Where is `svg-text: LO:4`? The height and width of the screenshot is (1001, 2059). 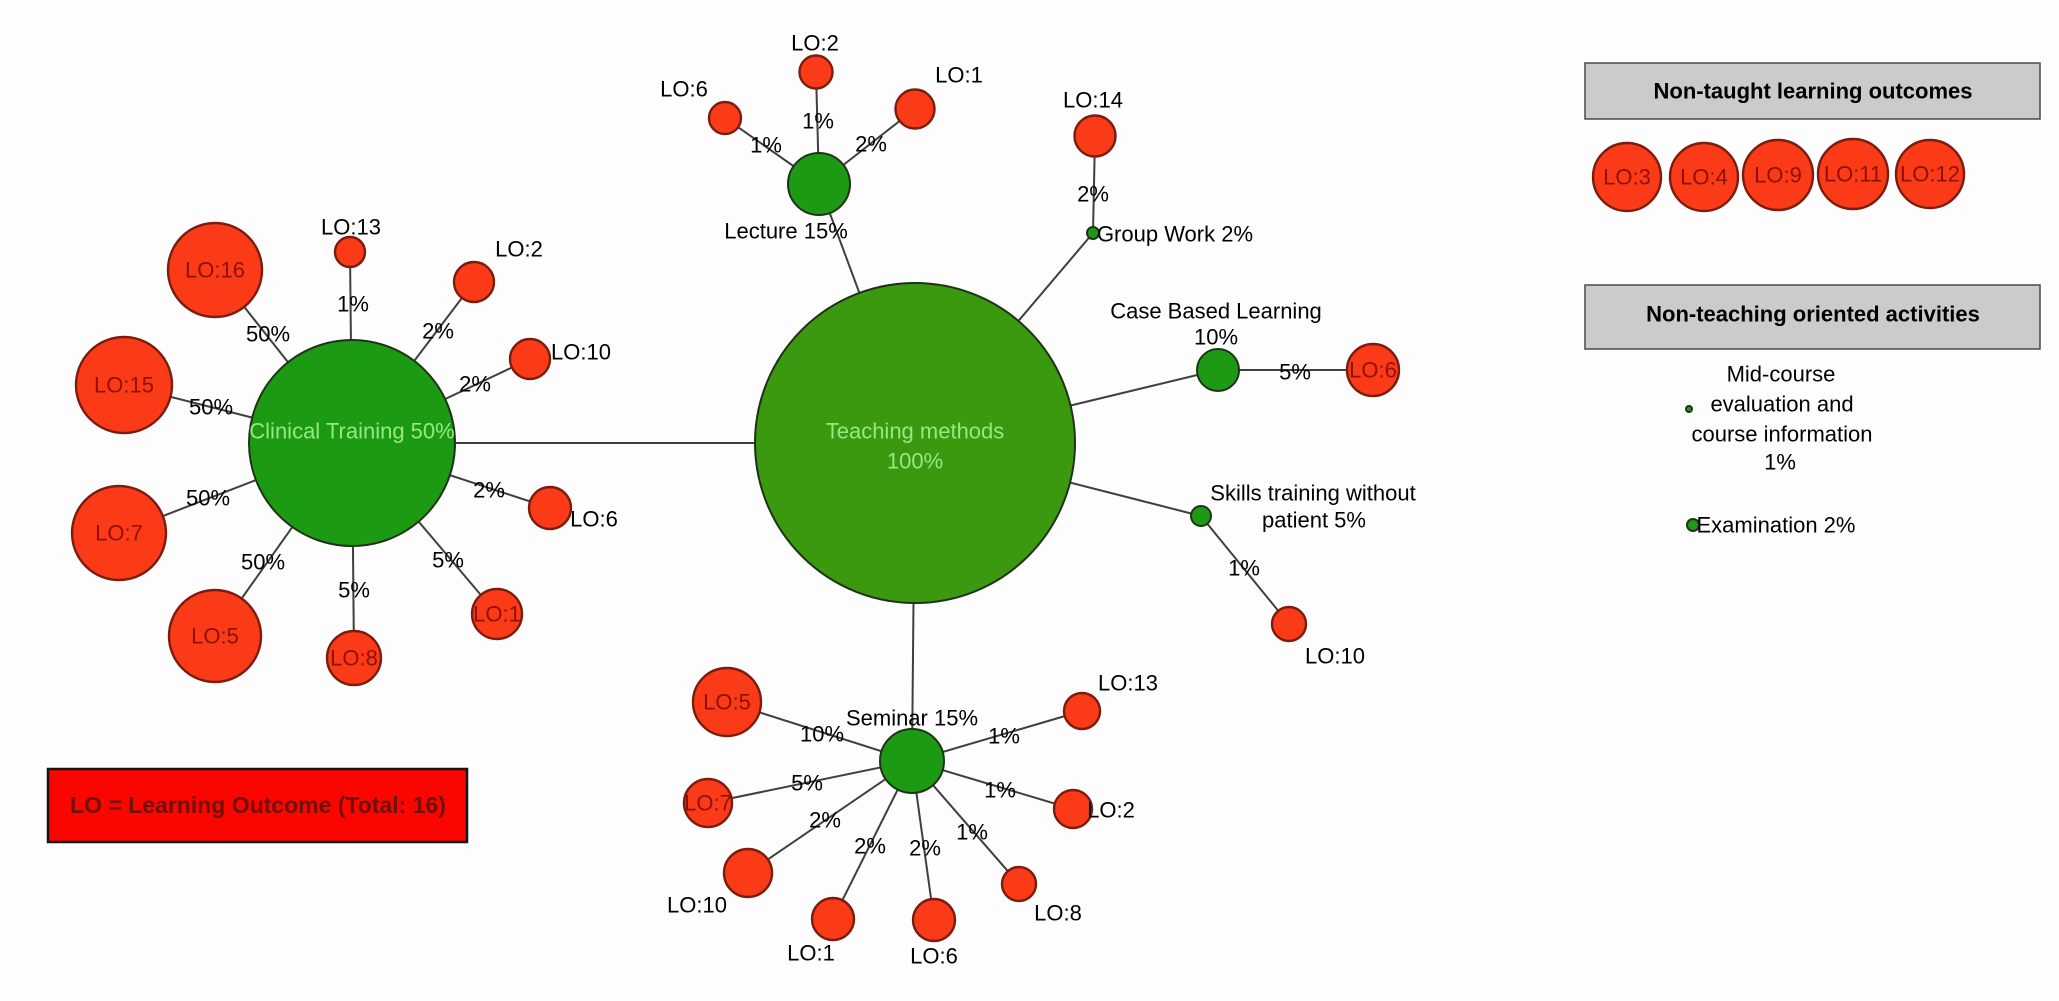 svg-text: LO:4 is located at coordinates (1704, 177).